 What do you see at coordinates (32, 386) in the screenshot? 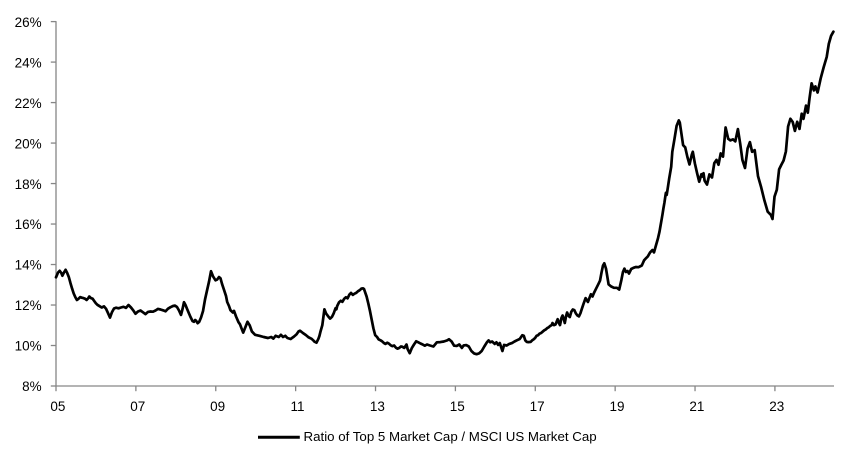
I see `svg-text: 8%` at bounding box center [32, 386].